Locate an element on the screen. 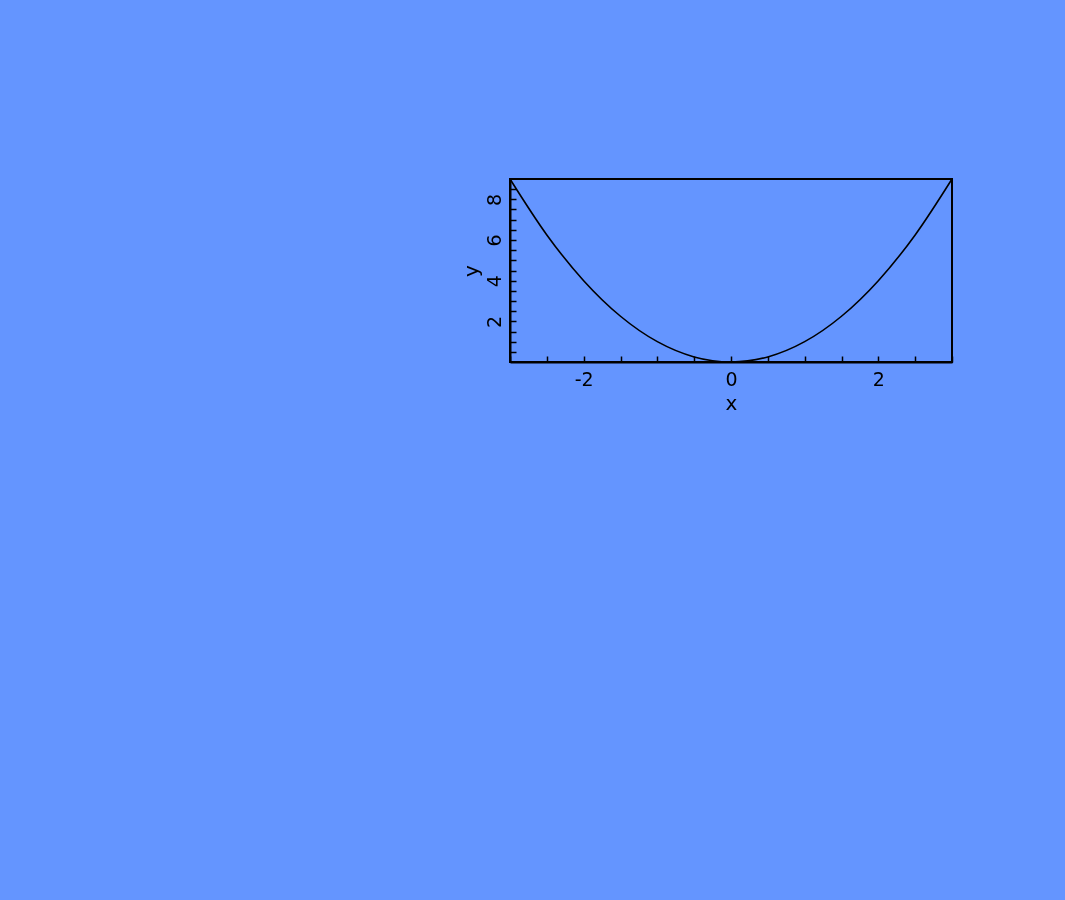 The width and height of the screenshot is (1065, 900). x-tick-label: -2 is located at coordinates (584, 378).